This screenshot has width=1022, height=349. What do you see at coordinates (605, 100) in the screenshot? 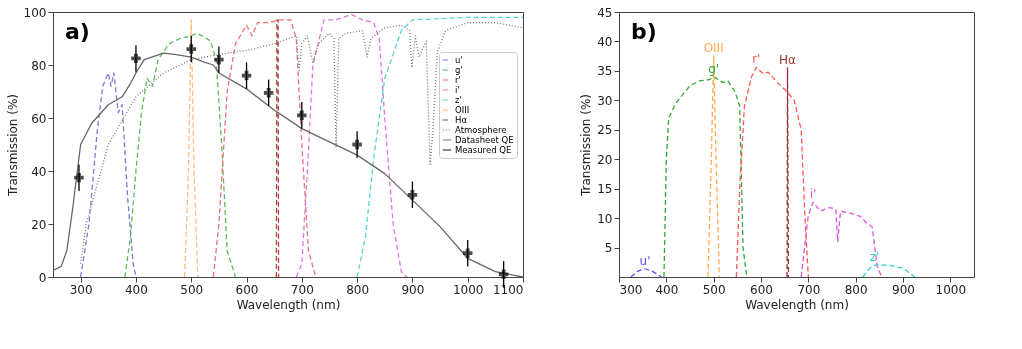
I see `y-tick-label: 30` at bounding box center [605, 100].